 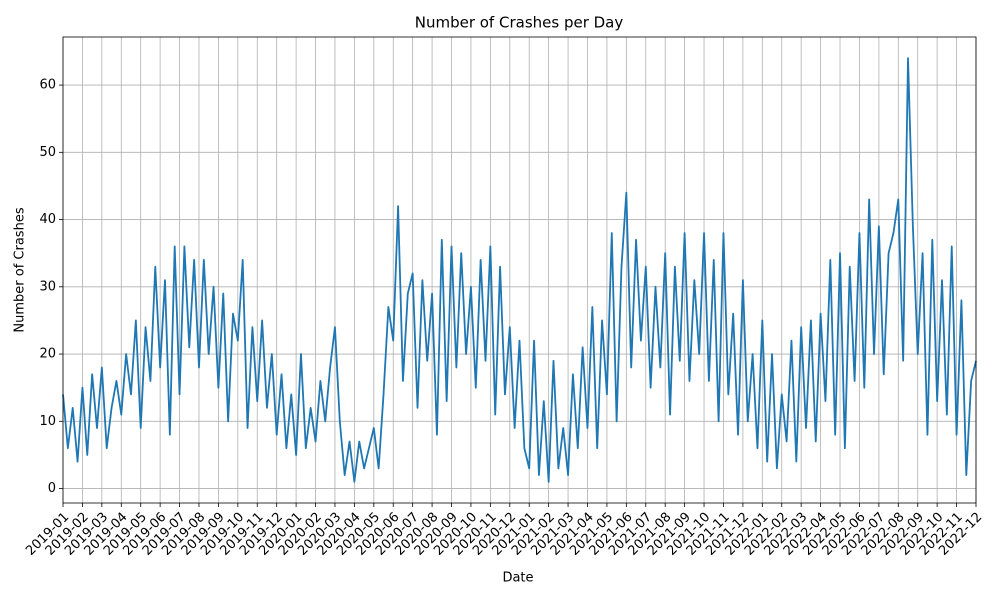 I want to click on x-axis-label: Date, so click(x=517, y=578).